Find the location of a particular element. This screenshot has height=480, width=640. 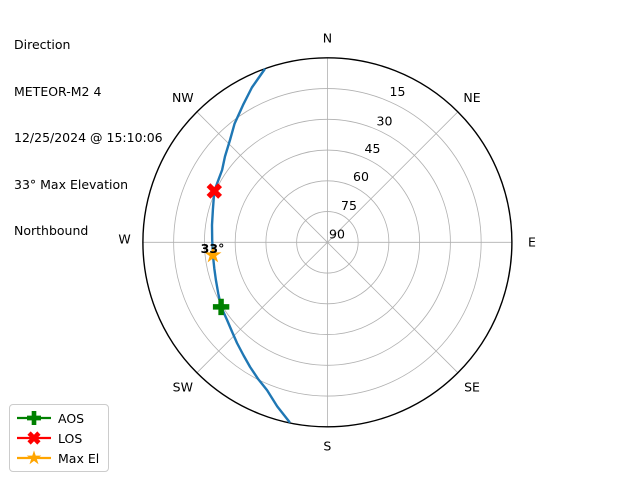

legend: AOS LOS Max El is located at coordinates (59, 438).